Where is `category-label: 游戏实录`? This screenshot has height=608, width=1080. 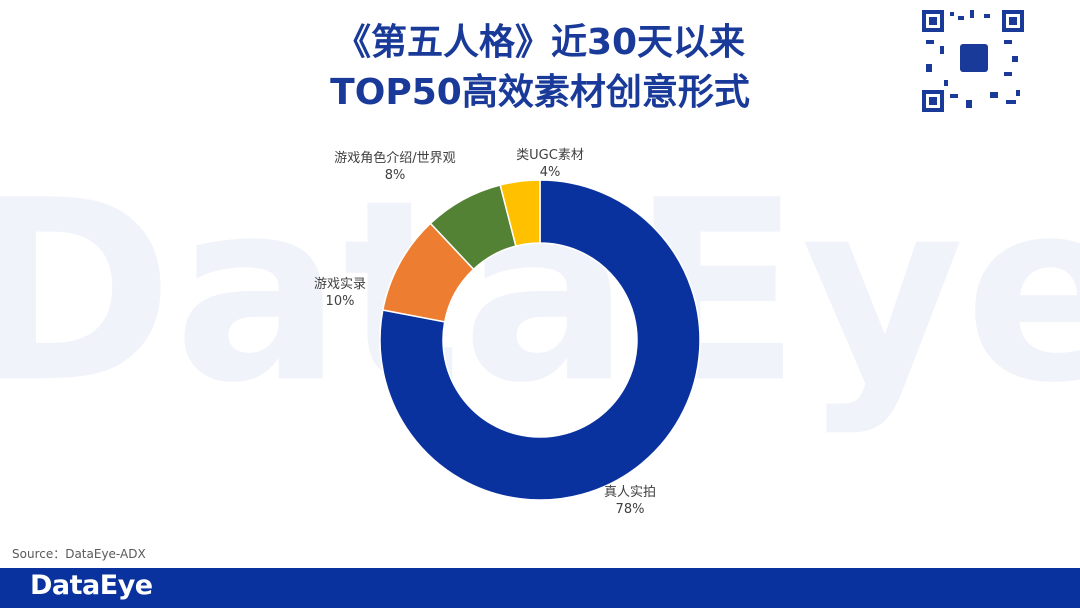 category-label: 游戏实录 is located at coordinates (339, 284).